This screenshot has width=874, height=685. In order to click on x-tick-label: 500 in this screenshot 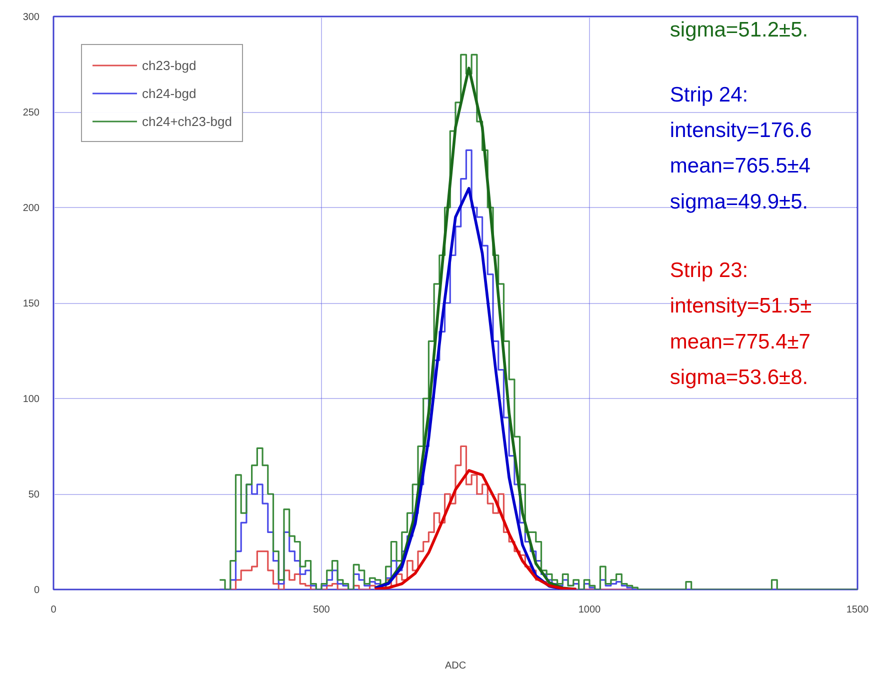, I will do `click(321, 610)`.